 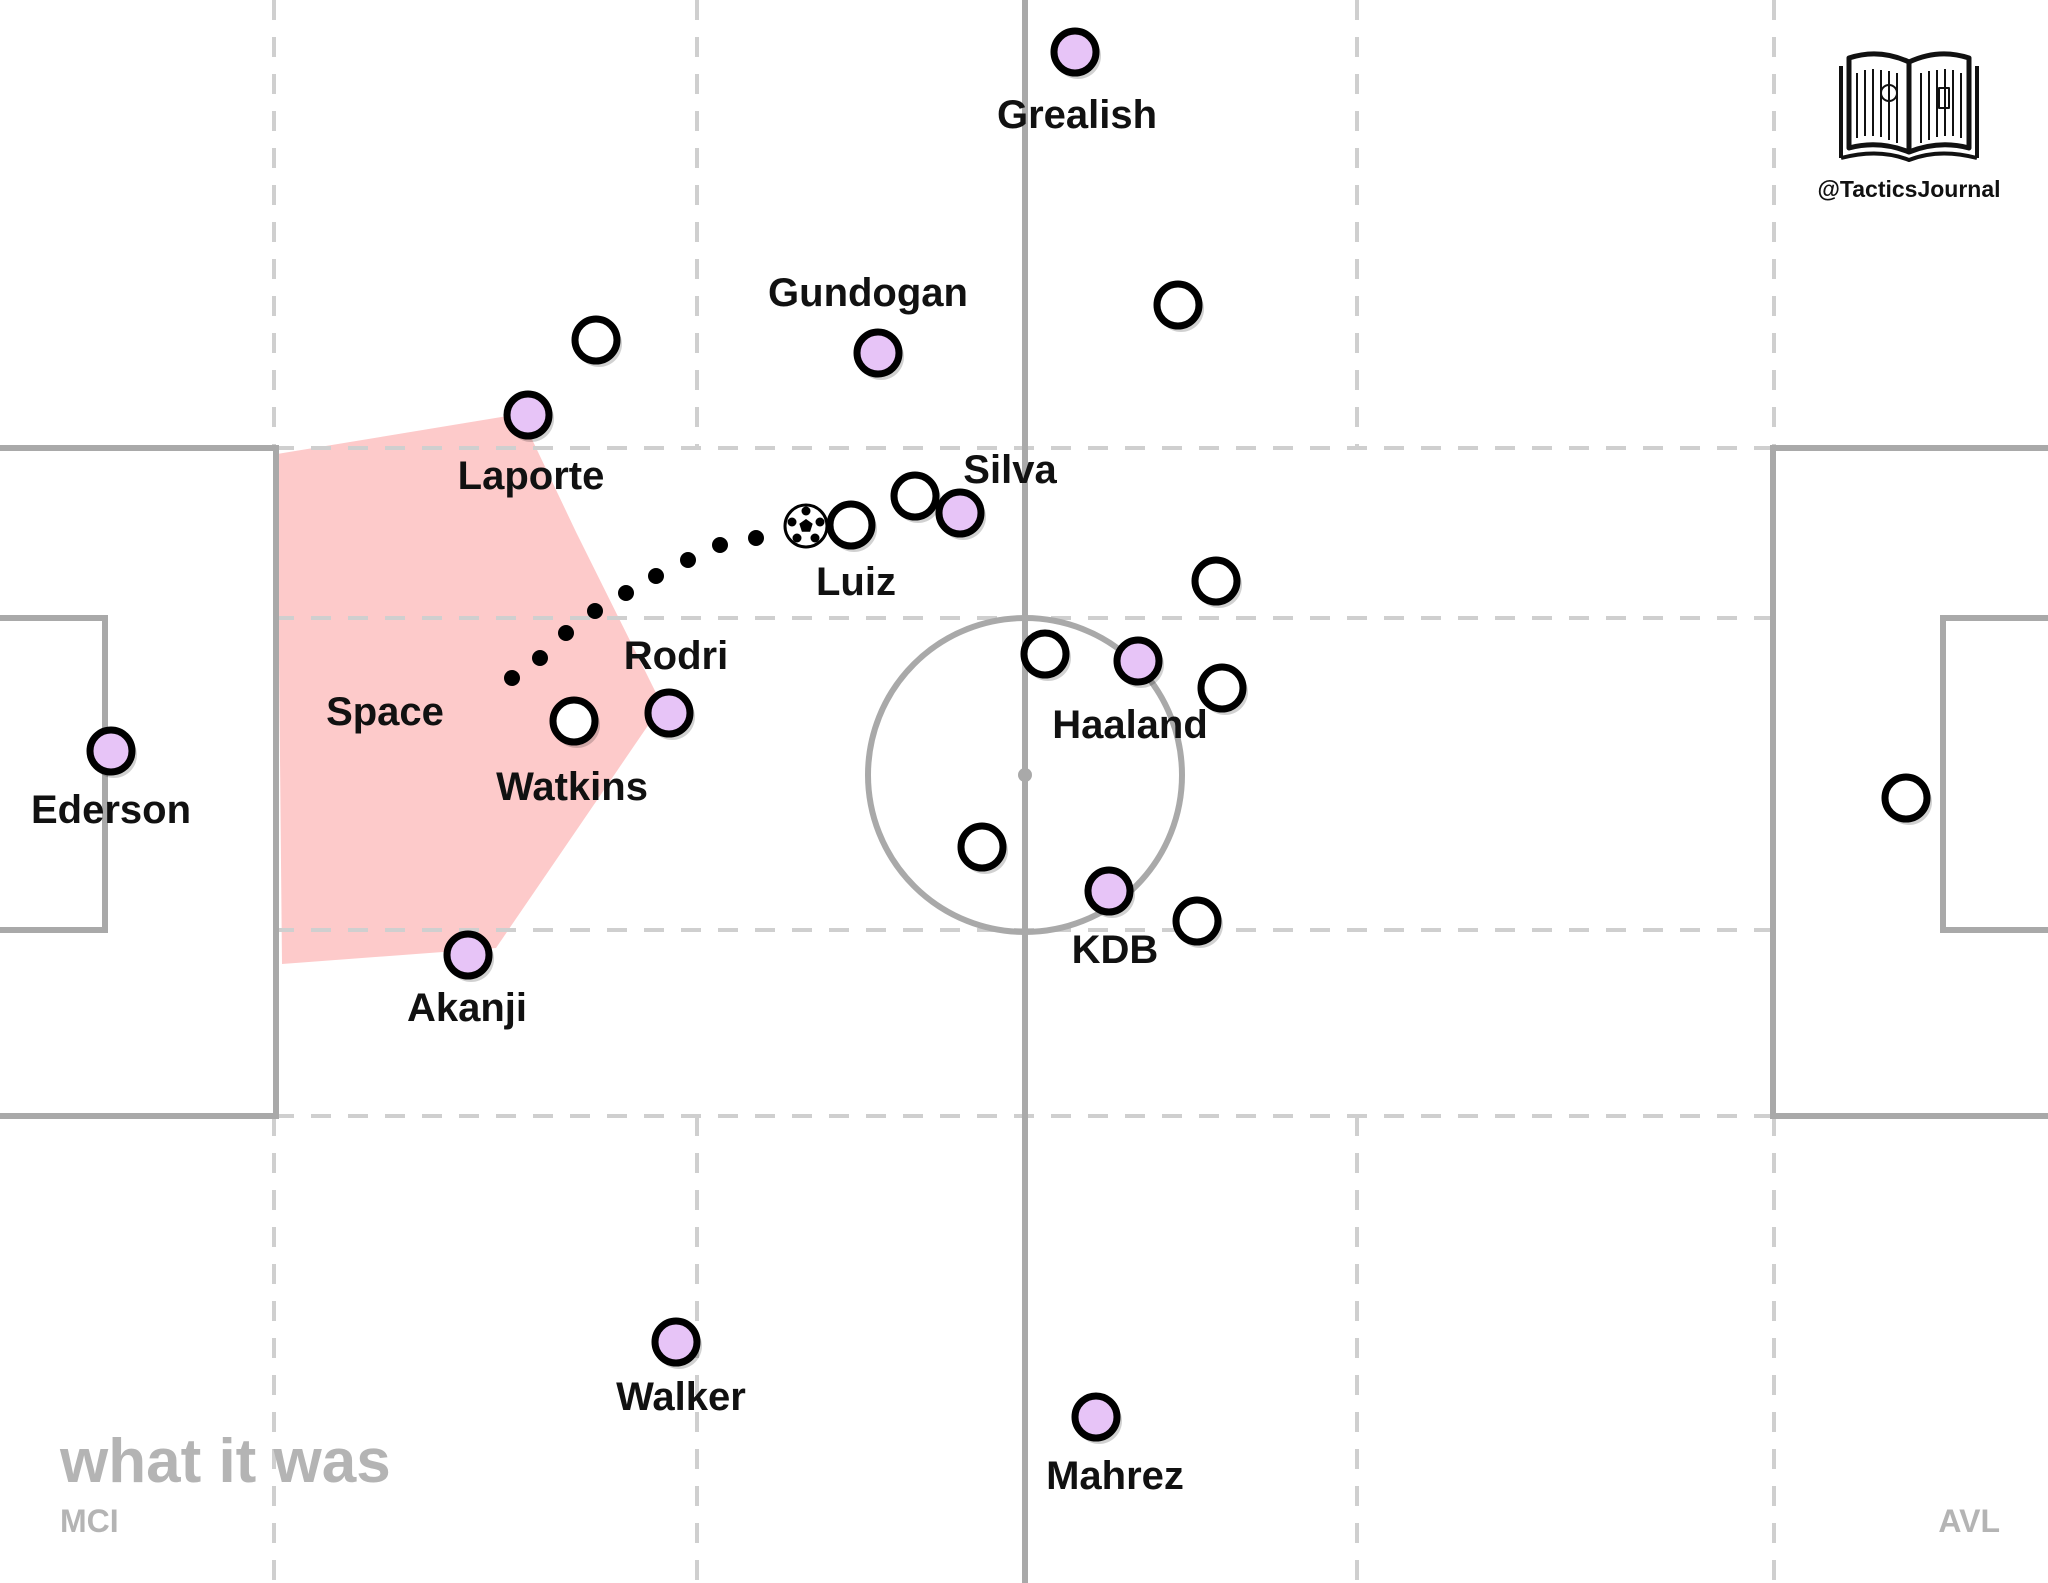 What do you see at coordinates (1994, 774) in the screenshot?
I see `right-six-yard-box` at bounding box center [1994, 774].